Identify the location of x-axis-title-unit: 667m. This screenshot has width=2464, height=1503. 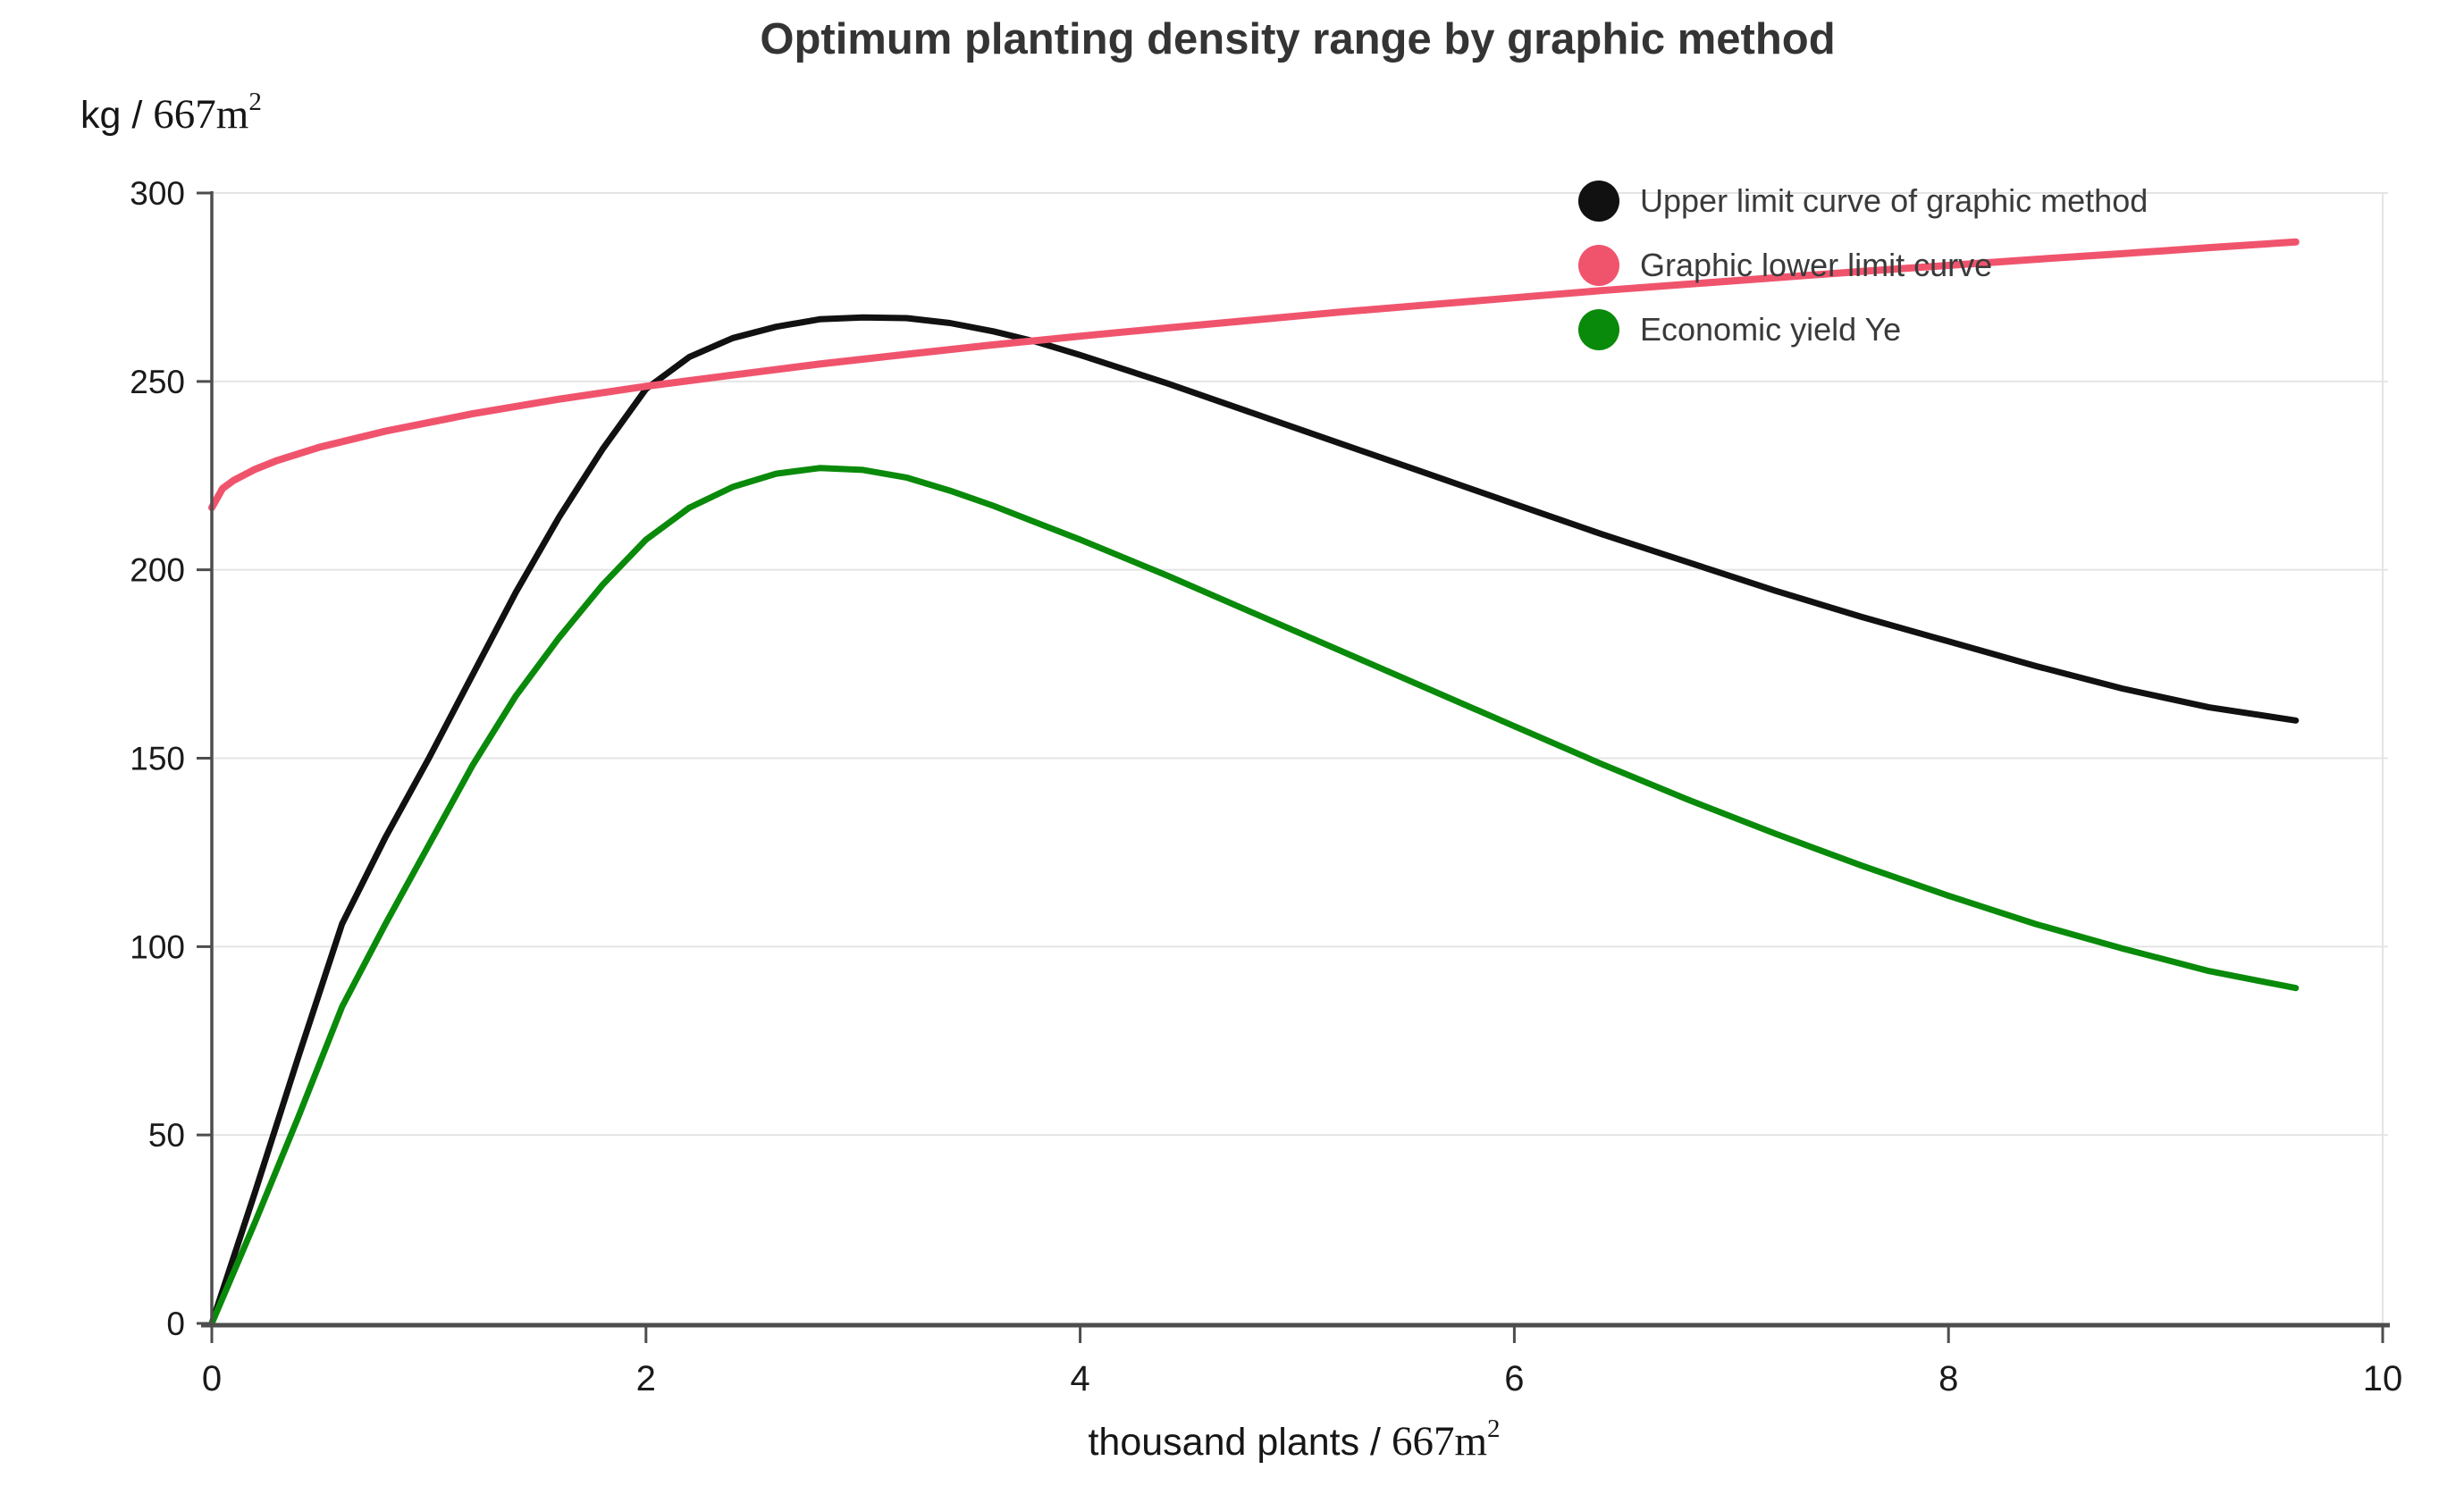
(1439, 1441).